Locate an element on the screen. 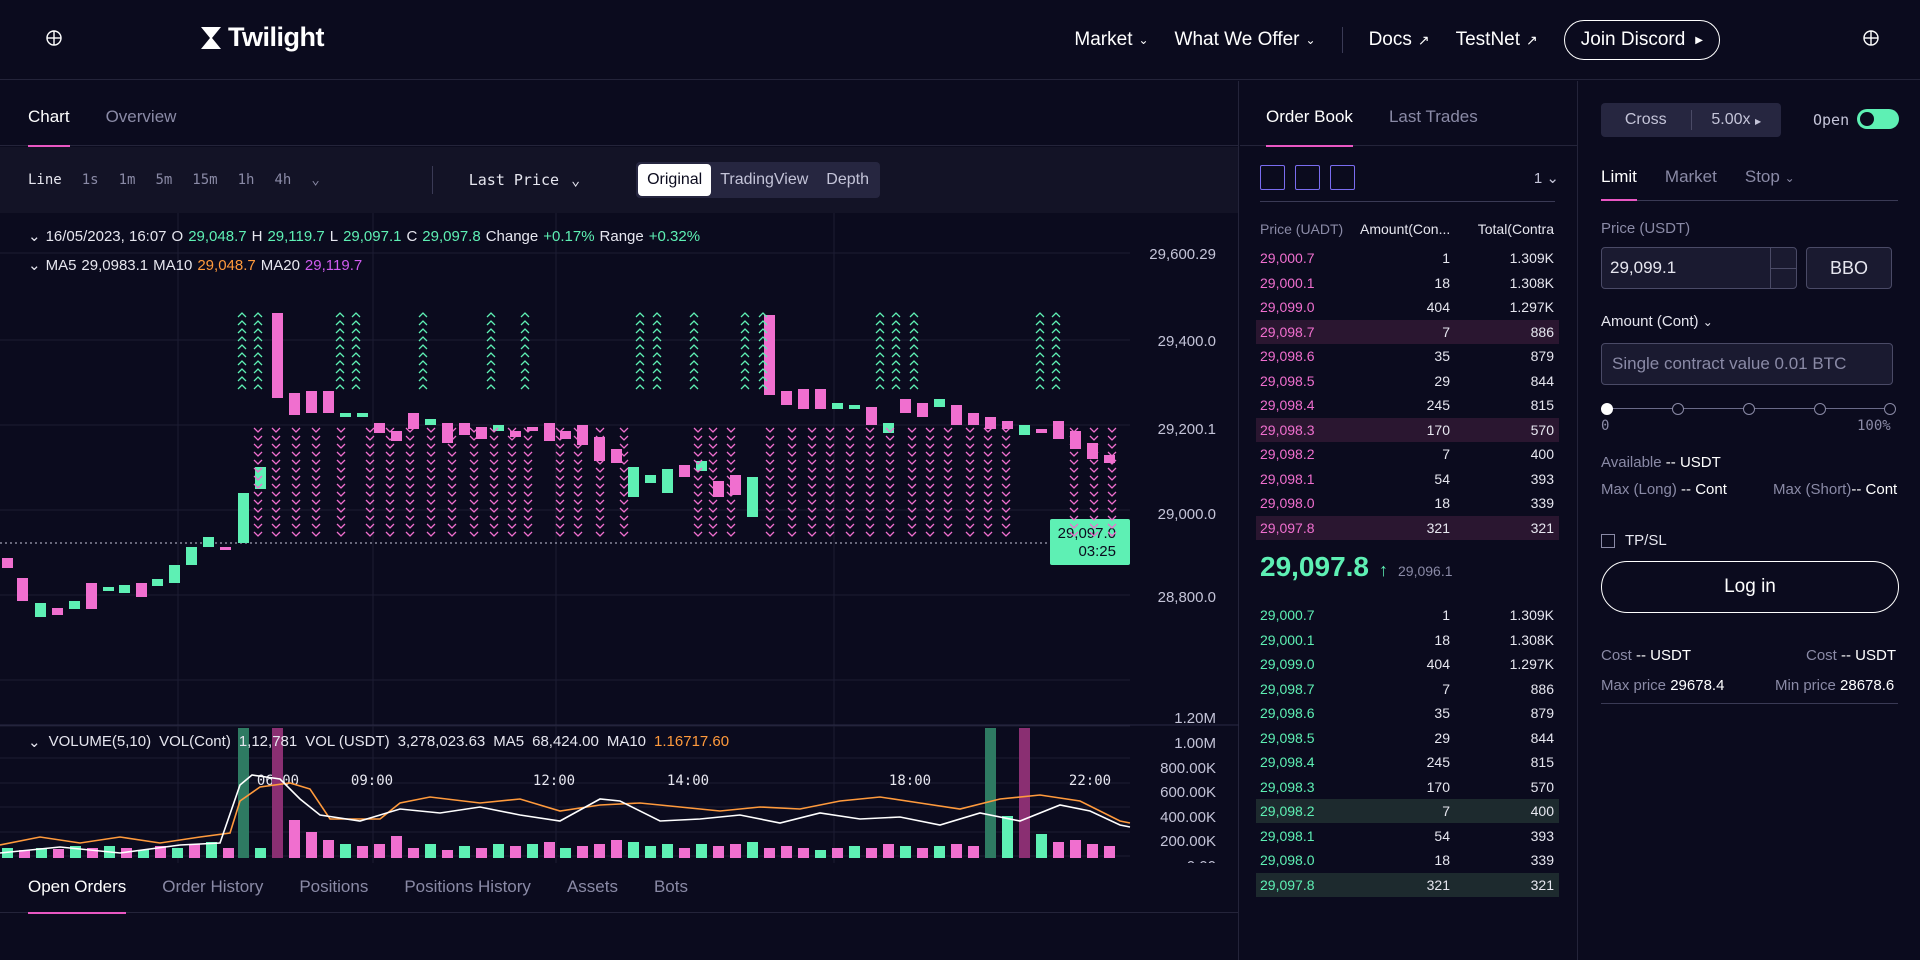 The image size is (1920, 960). ask-row: 29,097.8 321 321 is located at coordinates (1407, 527).